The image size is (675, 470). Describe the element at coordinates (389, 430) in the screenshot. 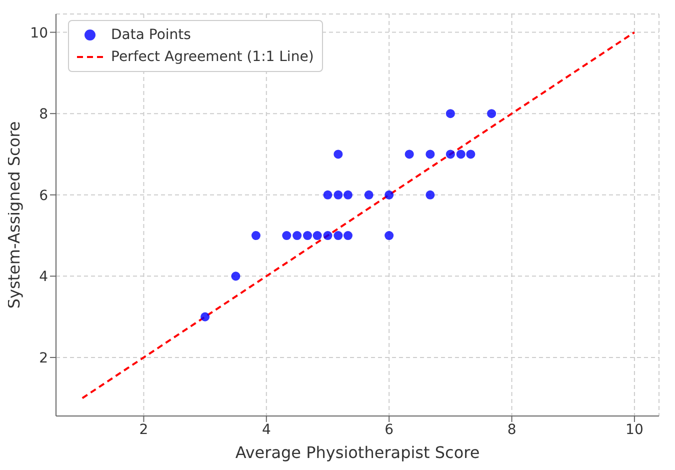

I see `x-tick-label: 6` at that location.